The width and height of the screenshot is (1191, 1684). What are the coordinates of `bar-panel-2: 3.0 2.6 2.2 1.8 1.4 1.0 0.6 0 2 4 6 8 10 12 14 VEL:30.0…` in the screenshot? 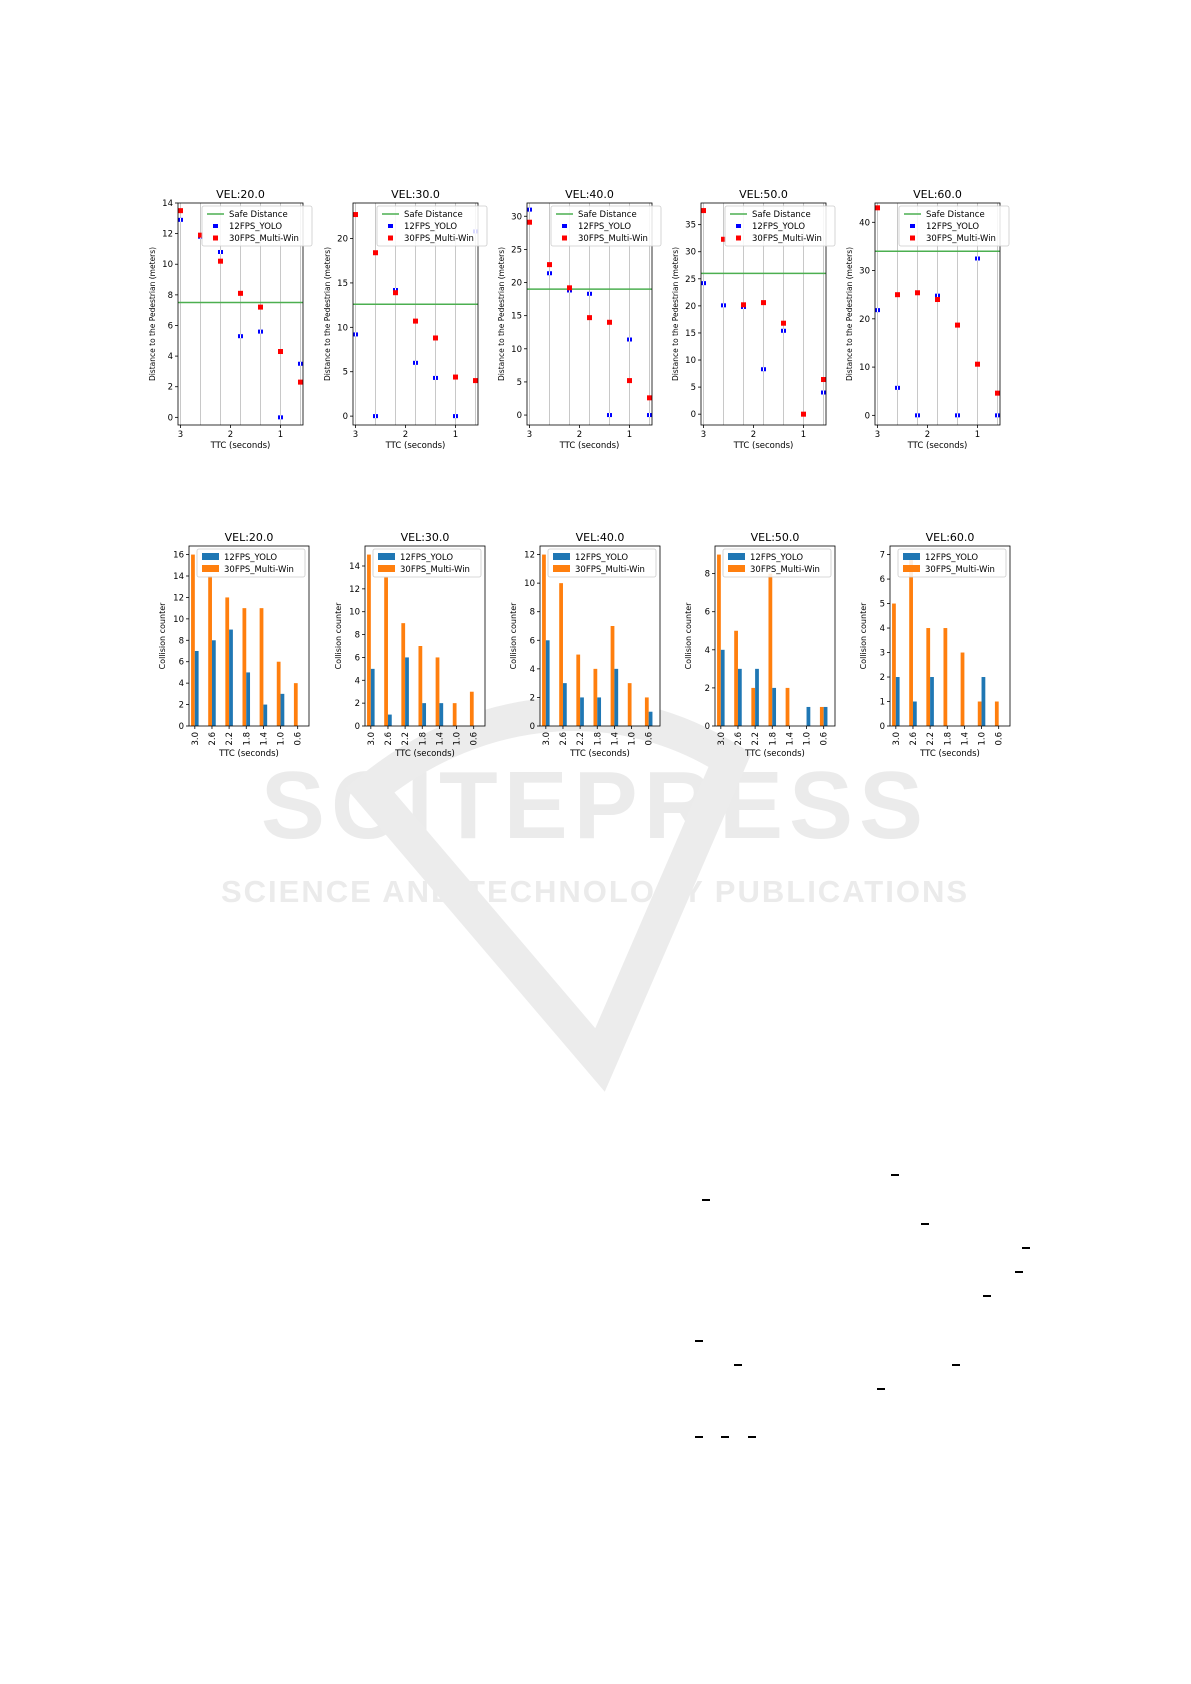 It's located at (410, 645).